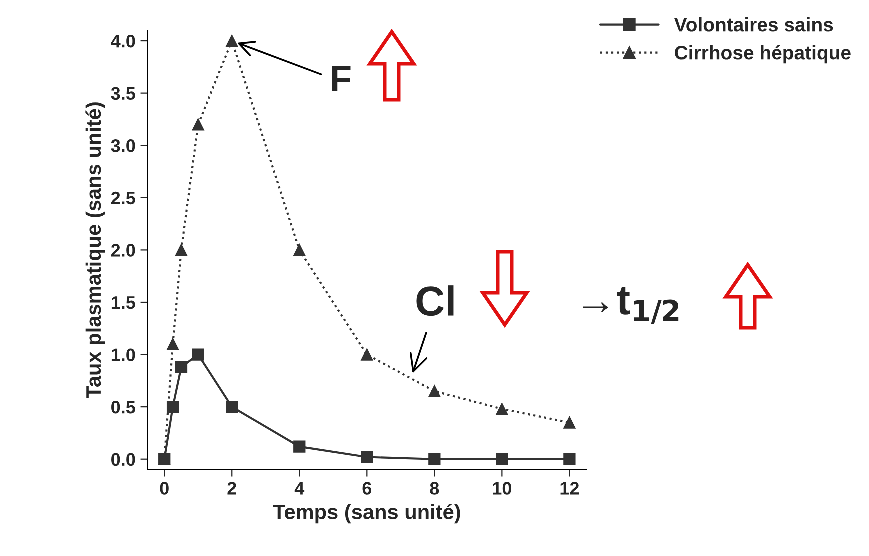 The image size is (869, 556). What do you see at coordinates (570, 488) in the screenshot?
I see `x-tick-label: 12` at bounding box center [570, 488].